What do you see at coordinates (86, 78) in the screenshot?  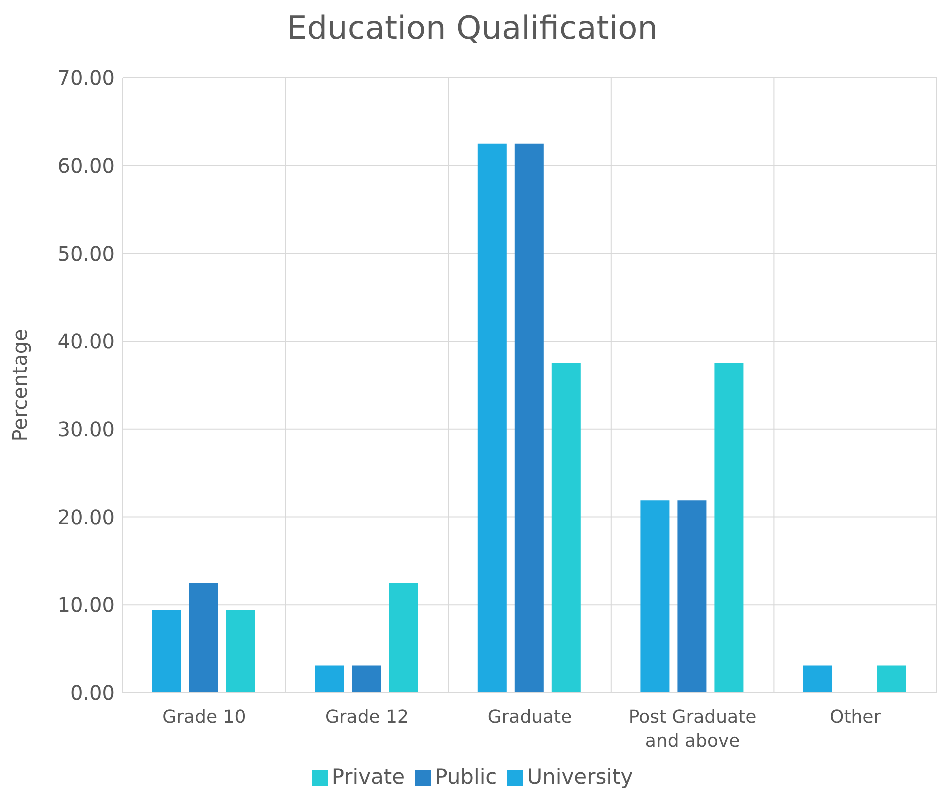 I see `y-tick-label: 70.00` at bounding box center [86, 78].